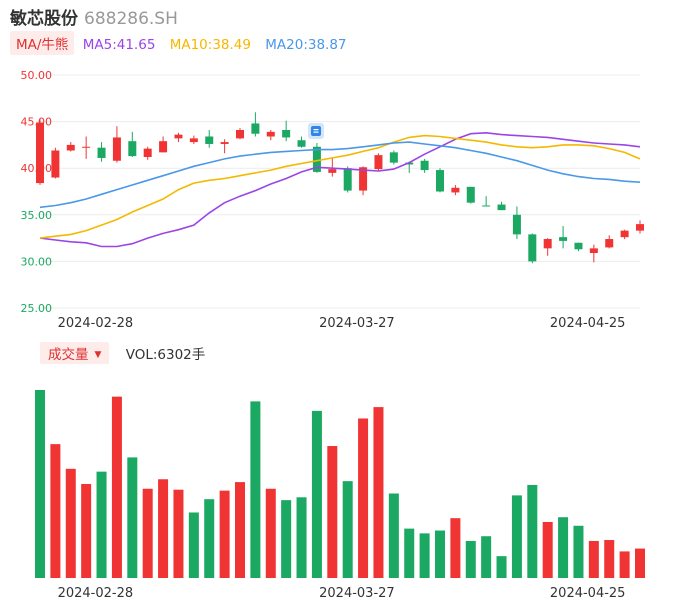 This screenshot has width=686, height=606. I want to click on ma5-legend: MA5:41.65, so click(119, 45).